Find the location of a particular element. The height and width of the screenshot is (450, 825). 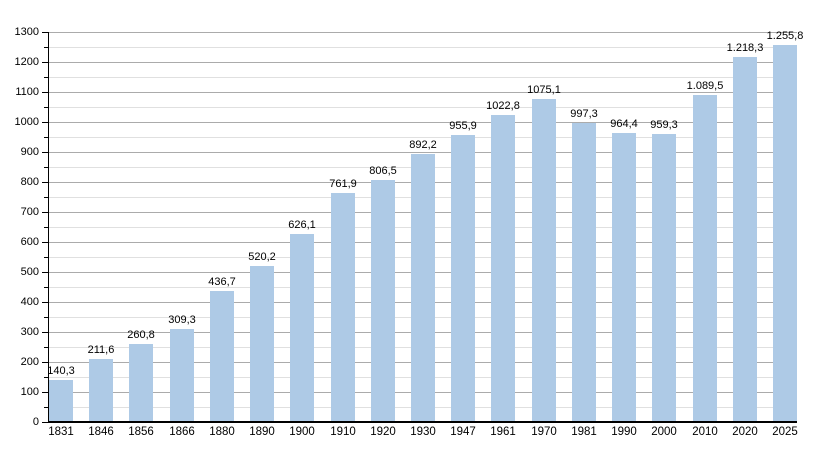

x-tick-label: 2000 is located at coordinates (664, 432).